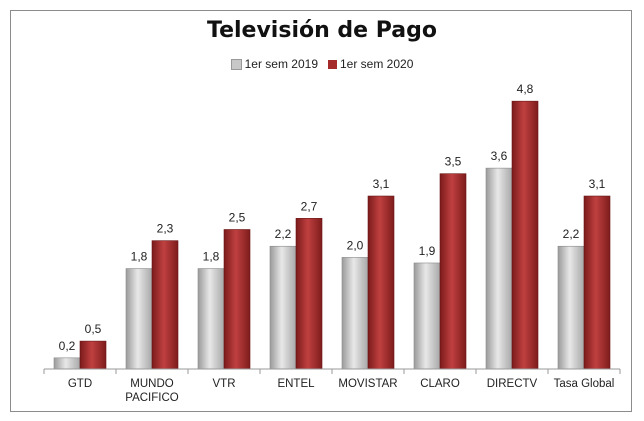 Image resolution: width=644 pixels, height=421 pixels. I want to click on legend-swatch-2020, so click(332, 64).